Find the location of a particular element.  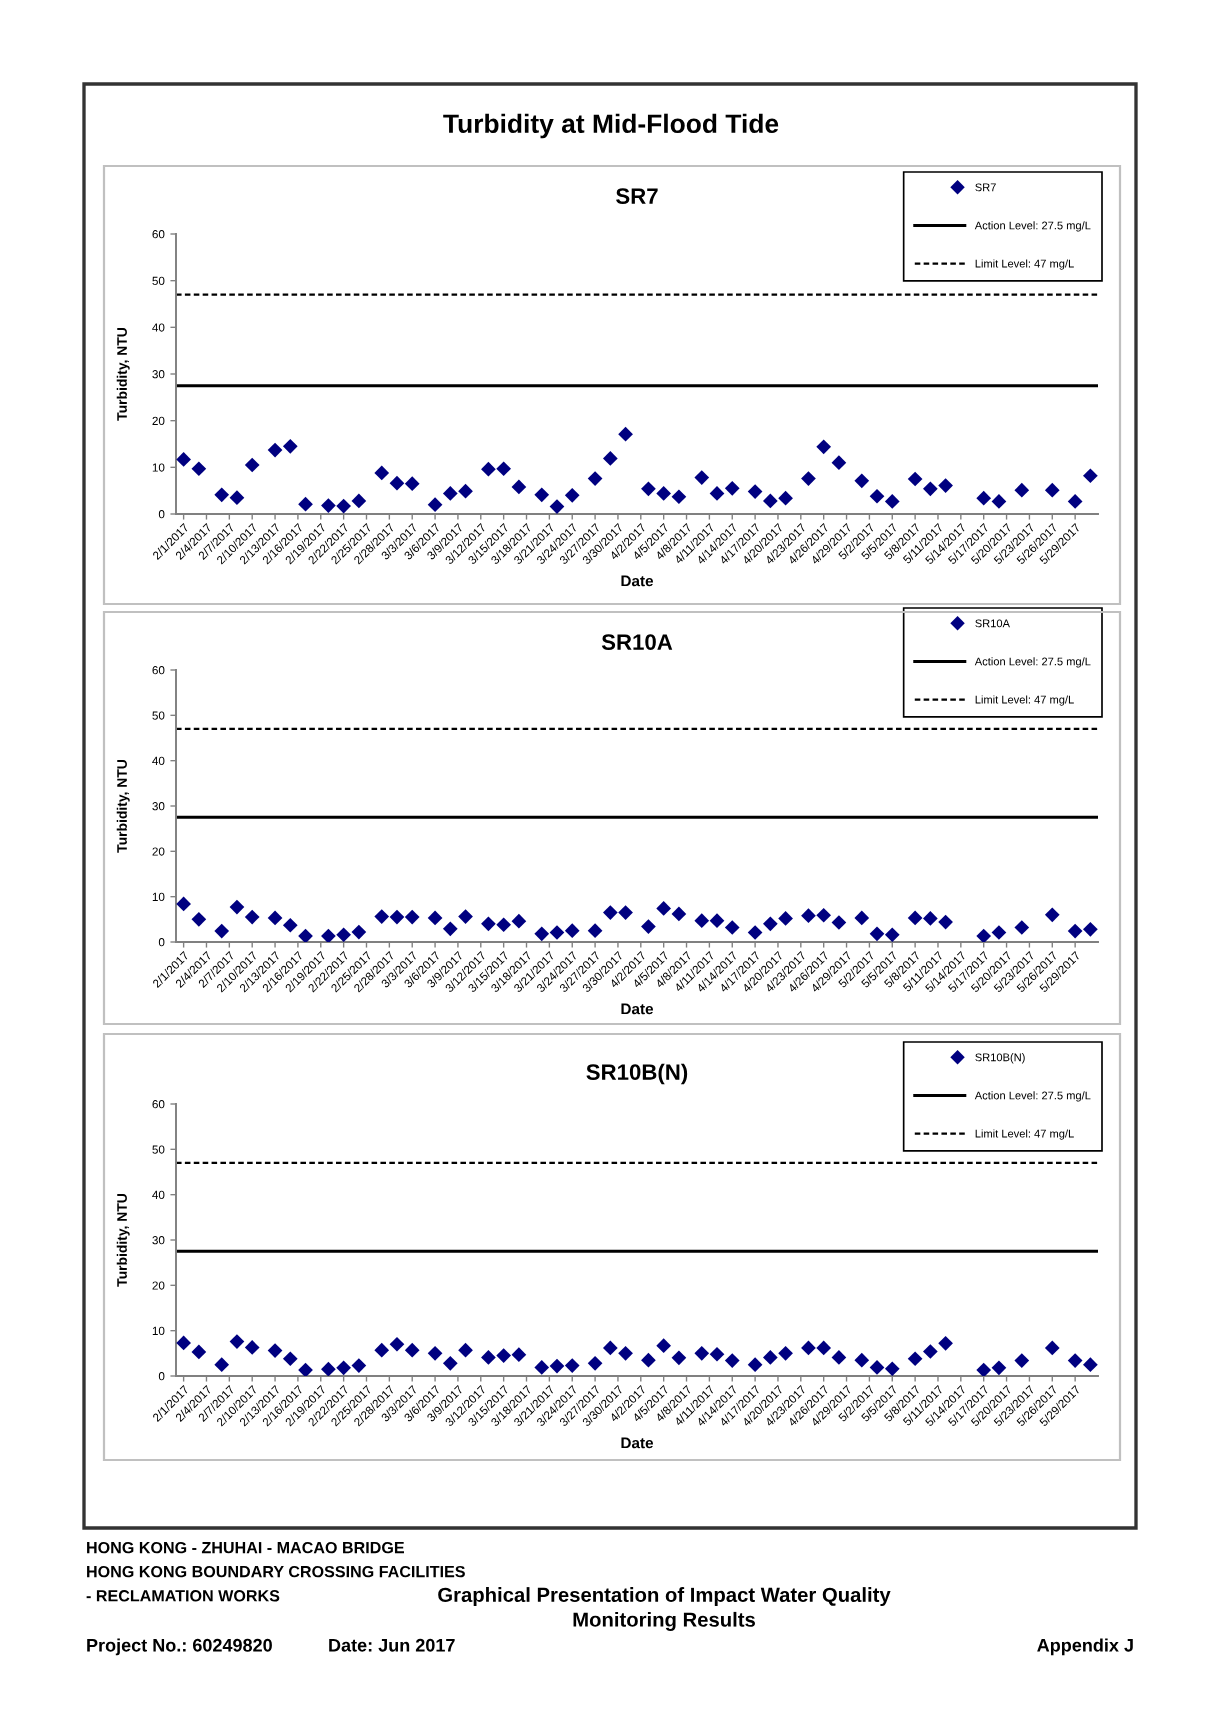

text: Graphical Presentation of Impact Water Quality Monitoring Results is located at coordinates (664, 1609).